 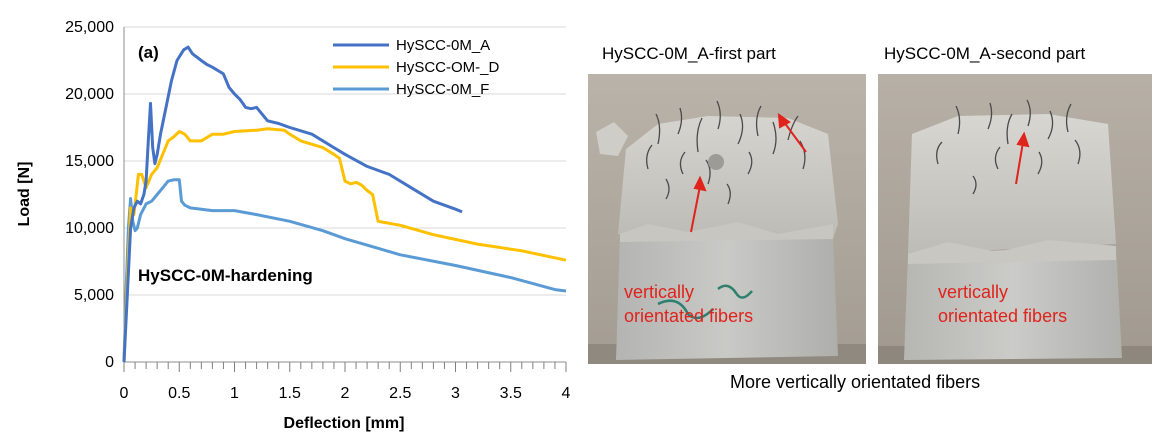 I want to click on photo-first-label-line1: vertically, so click(x=659, y=292).